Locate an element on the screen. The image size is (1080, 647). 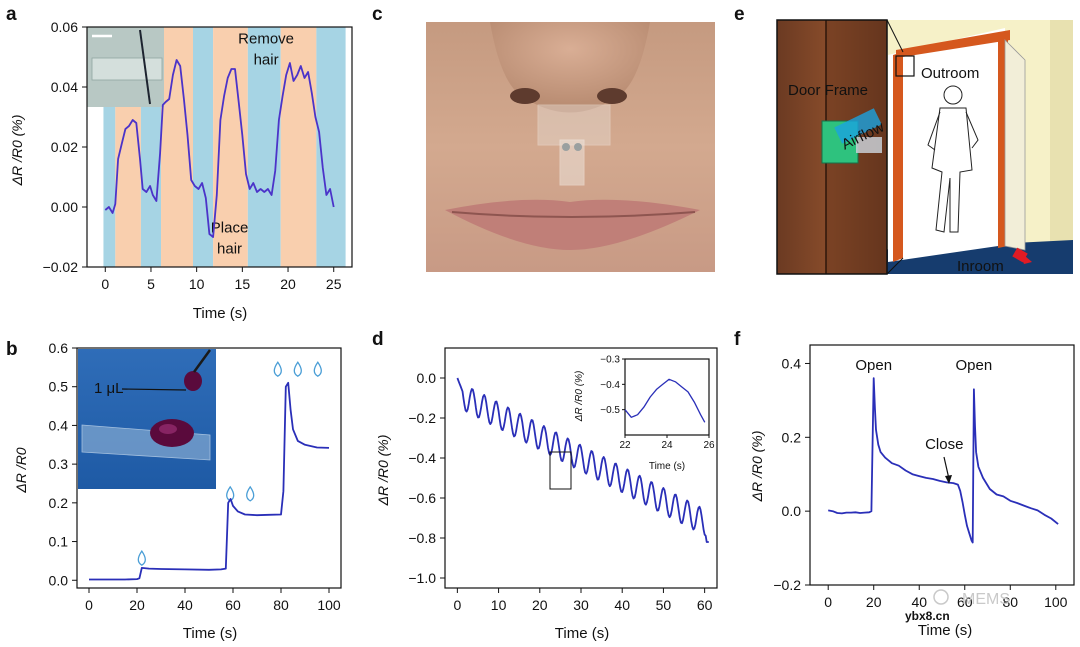
chart-b-xtick-label: 80 is located at coordinates (281, 605).